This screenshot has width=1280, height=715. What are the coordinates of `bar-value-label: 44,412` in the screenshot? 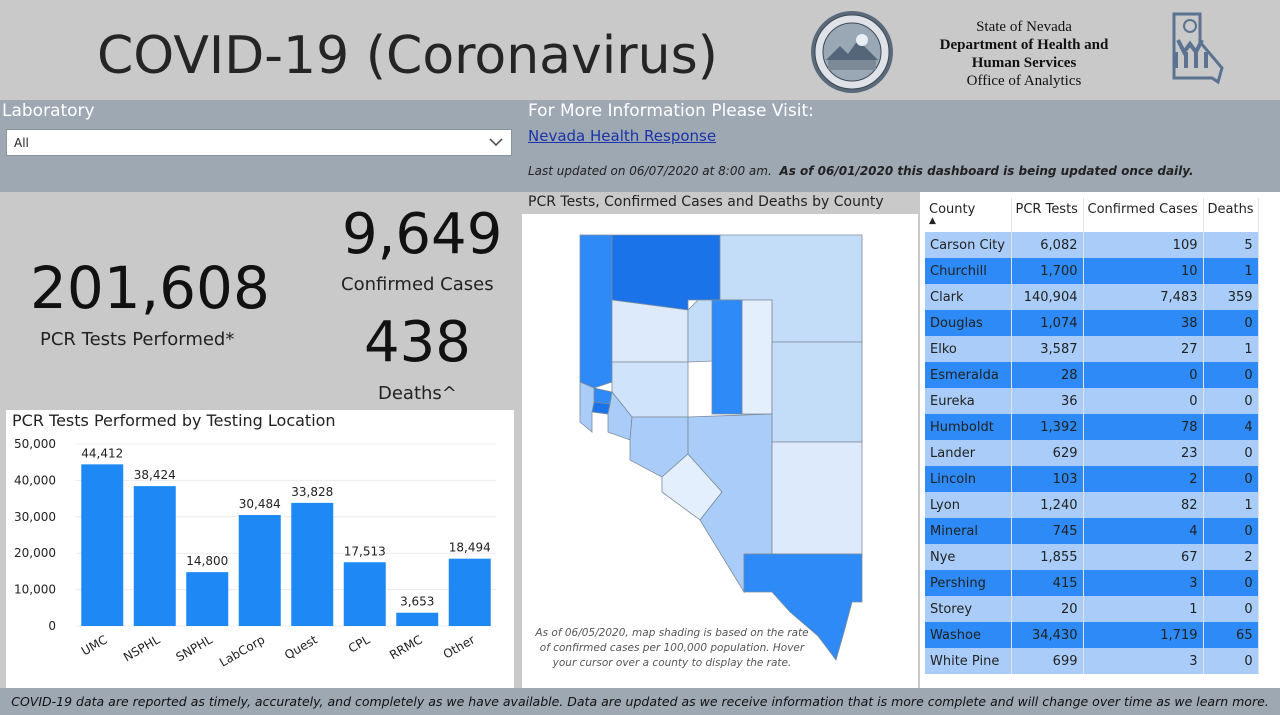 It's located at (102, 453).